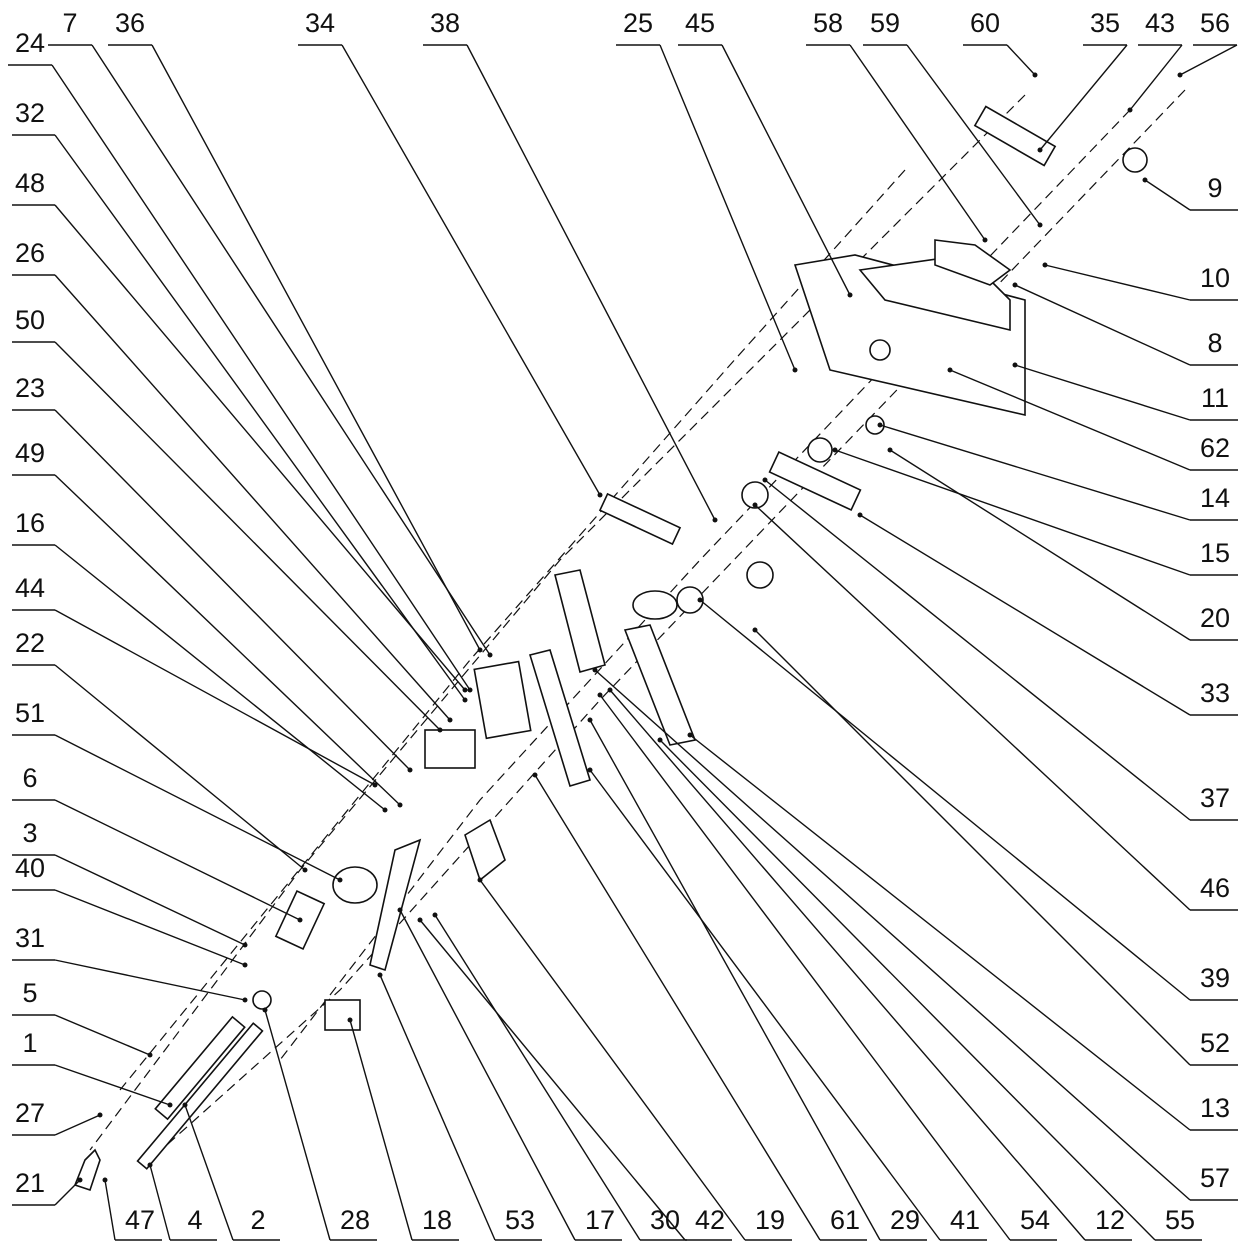  I want to click on part-number: 40, so click(30, 868).